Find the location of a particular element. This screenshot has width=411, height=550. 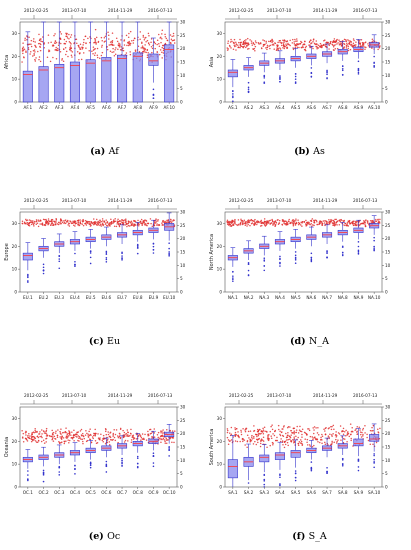

y-right-tick-label: 10 is located at coordinates (183, 75).